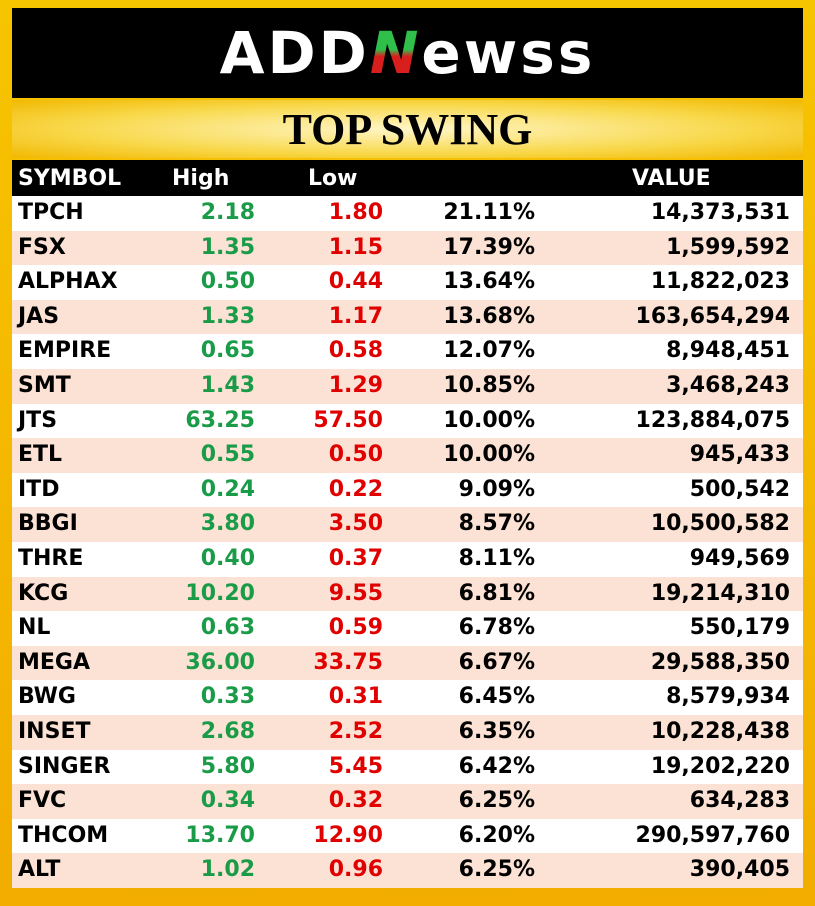 The width and height of the screenshot is (815, 906). What do you see at coordinates (508, 53) in the screenshot?
I see `logo-part: ewss` at bounding box center [508, 53].